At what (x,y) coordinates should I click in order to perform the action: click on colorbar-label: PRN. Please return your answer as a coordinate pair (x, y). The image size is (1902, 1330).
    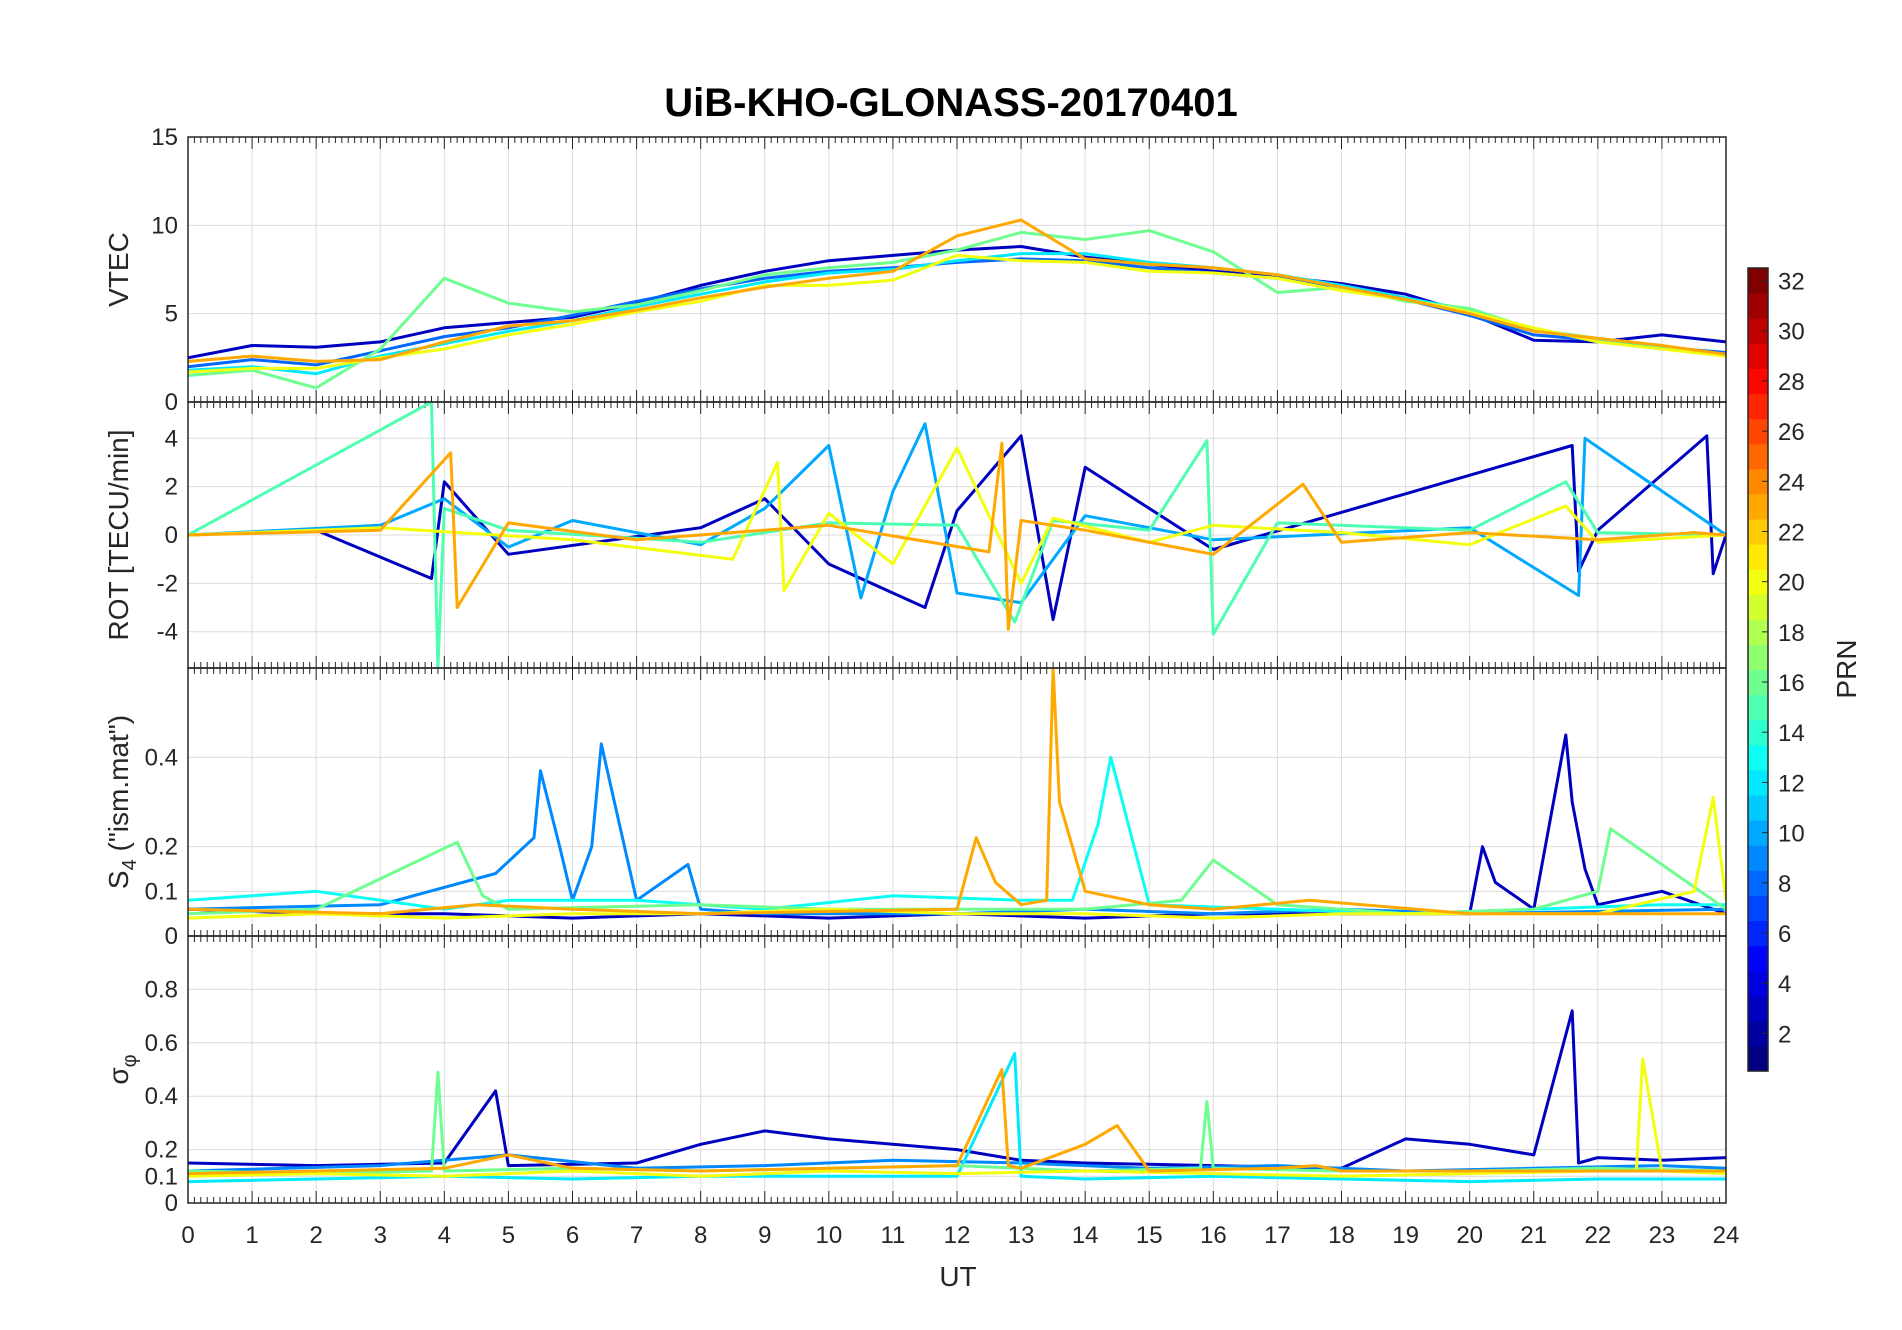
    Looking at the image, I should click on (1846, 668).